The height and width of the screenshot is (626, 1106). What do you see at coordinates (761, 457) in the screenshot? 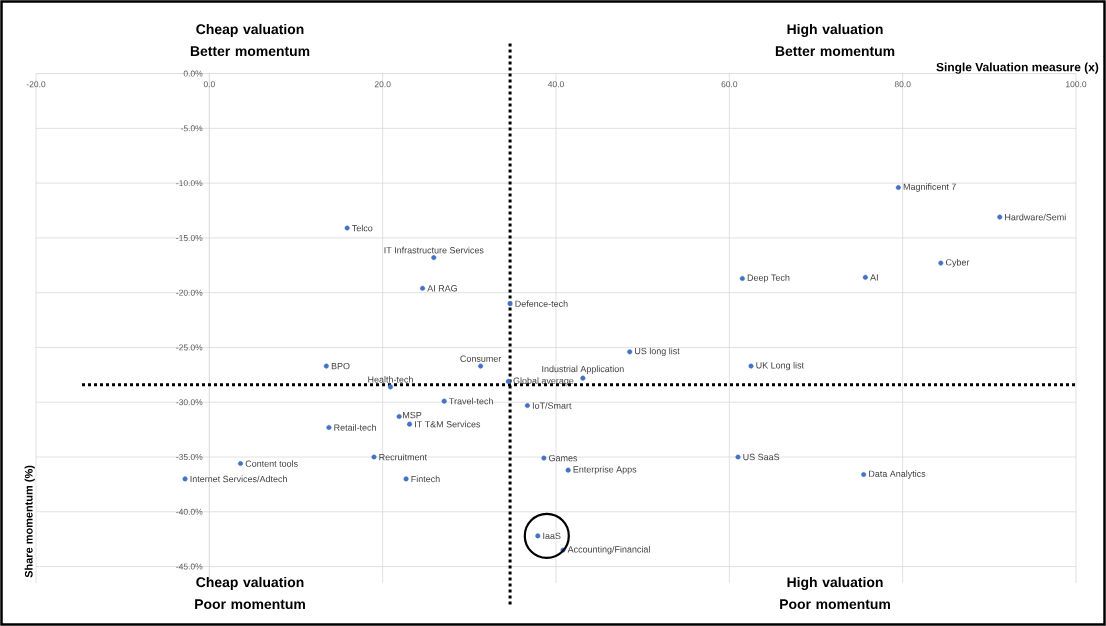
I see `series-label: US SaaS` at bounding box center [761, 457].